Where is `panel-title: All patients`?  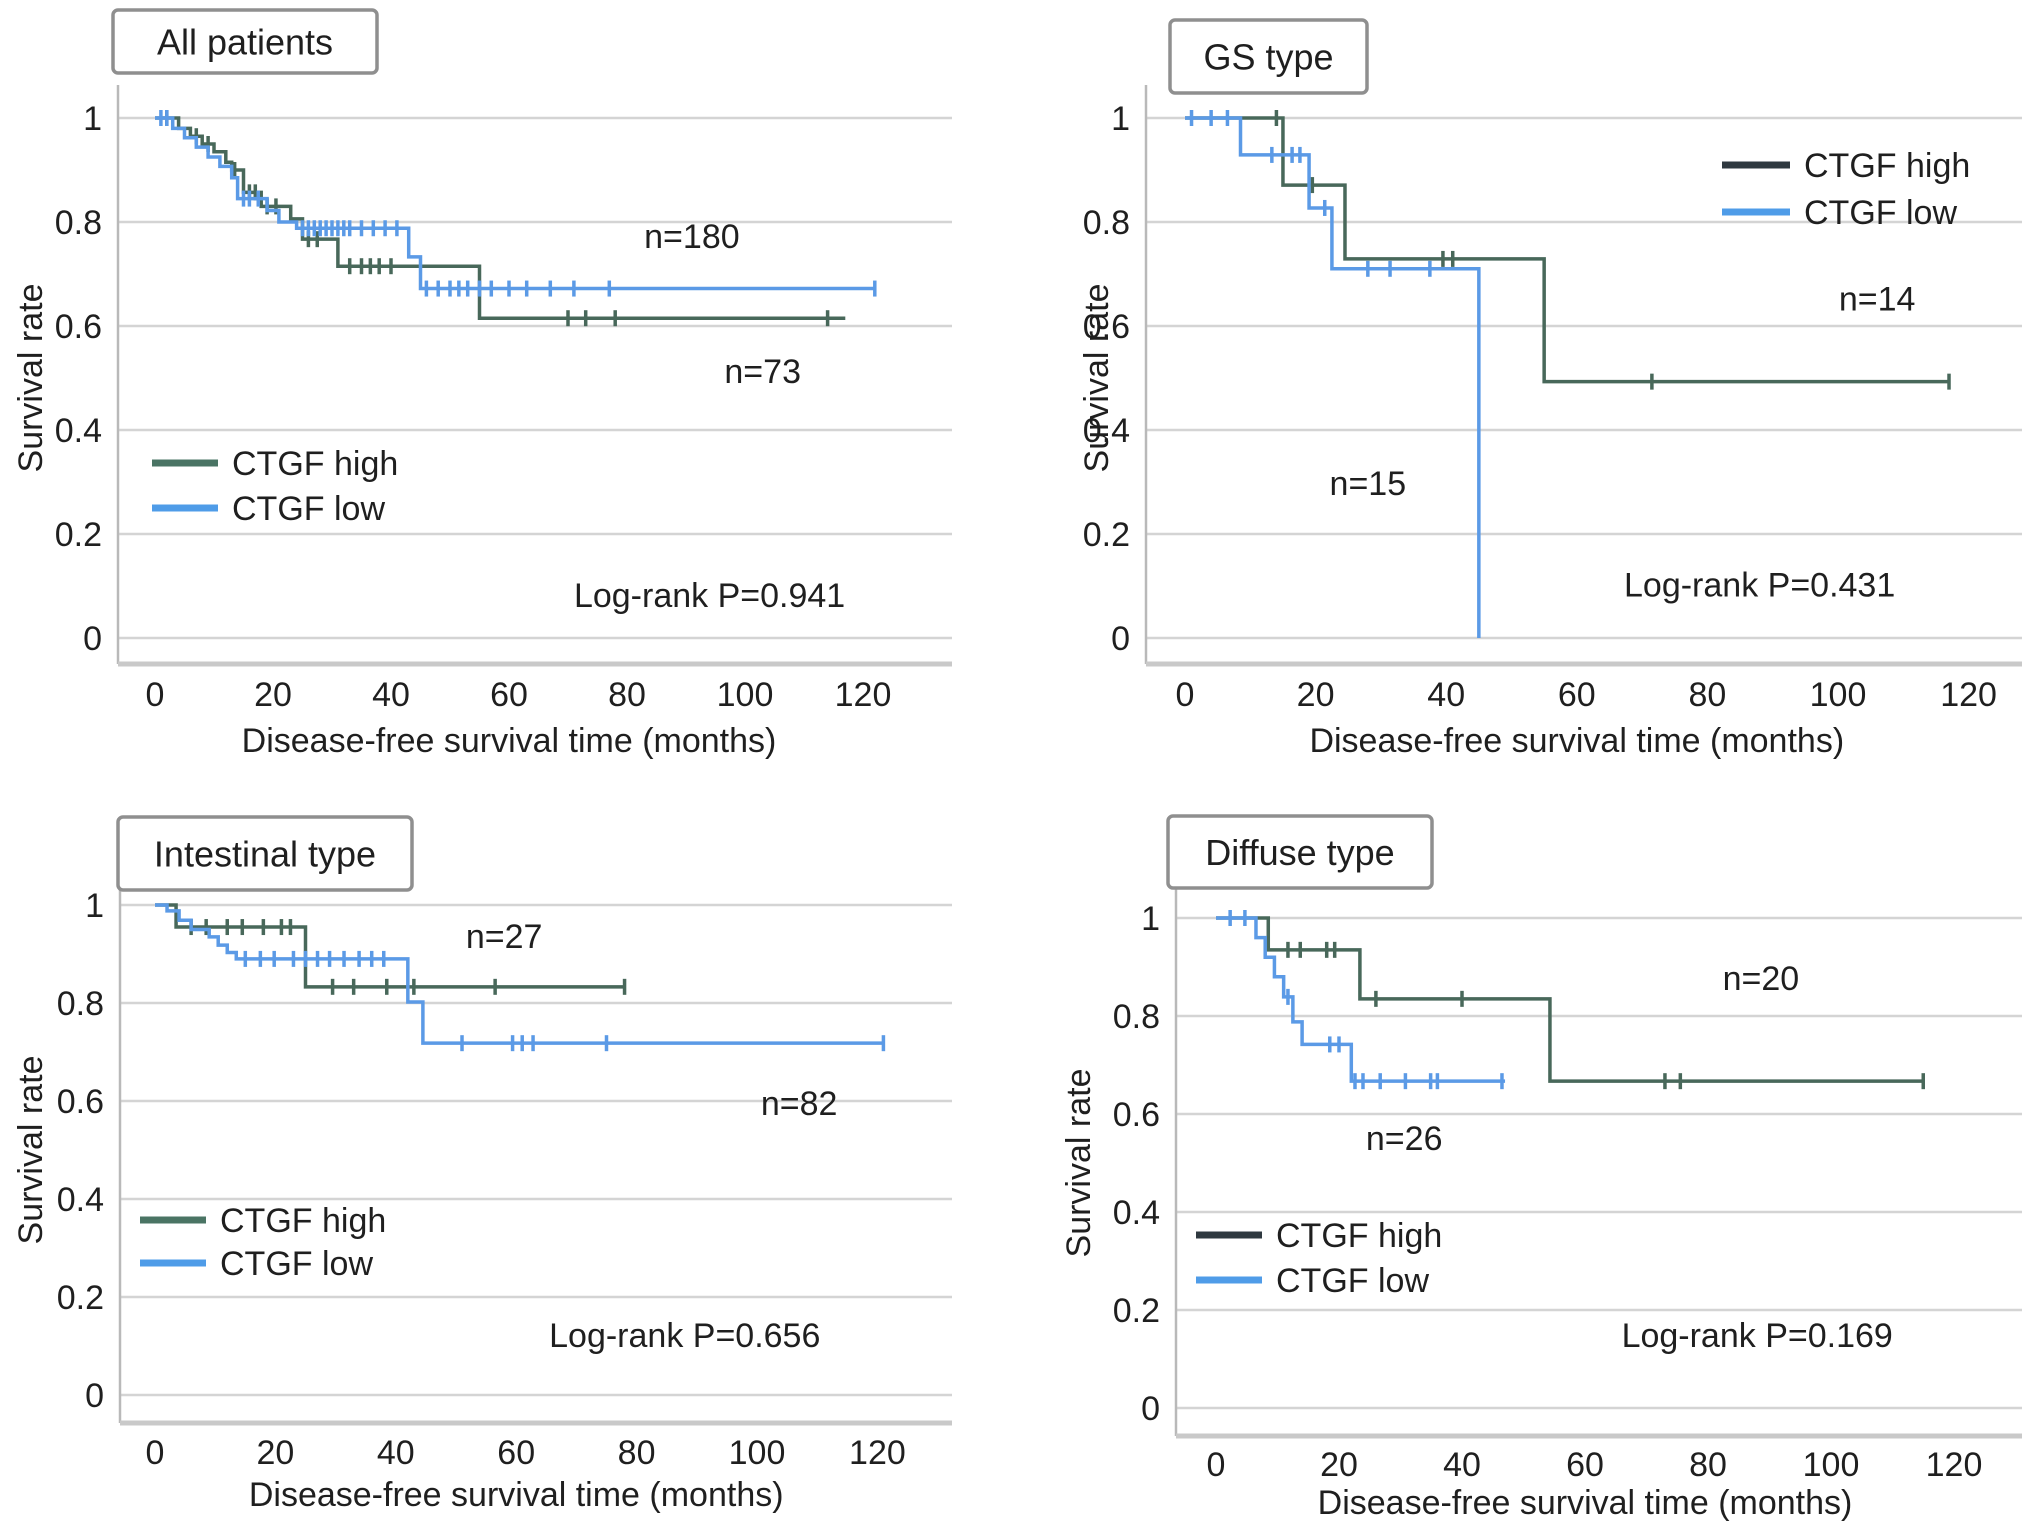 panel-title: All patients is located at coordinates (245, 42).